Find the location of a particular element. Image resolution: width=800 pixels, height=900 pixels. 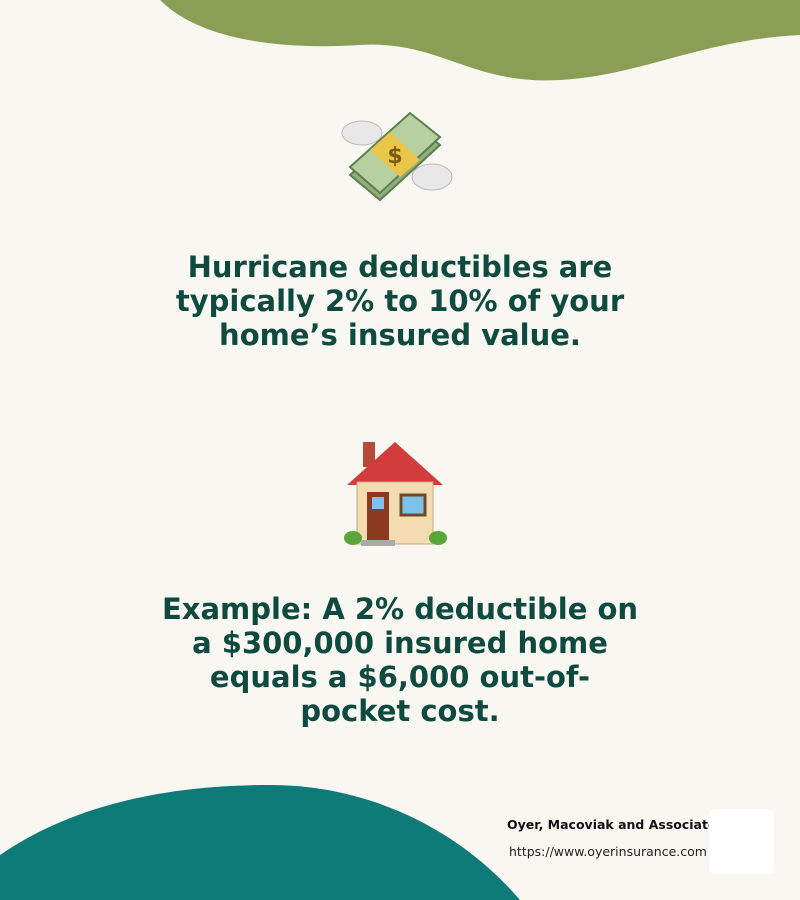

headline-line: a $300,000 insured home is located at coordinates (400, 643).